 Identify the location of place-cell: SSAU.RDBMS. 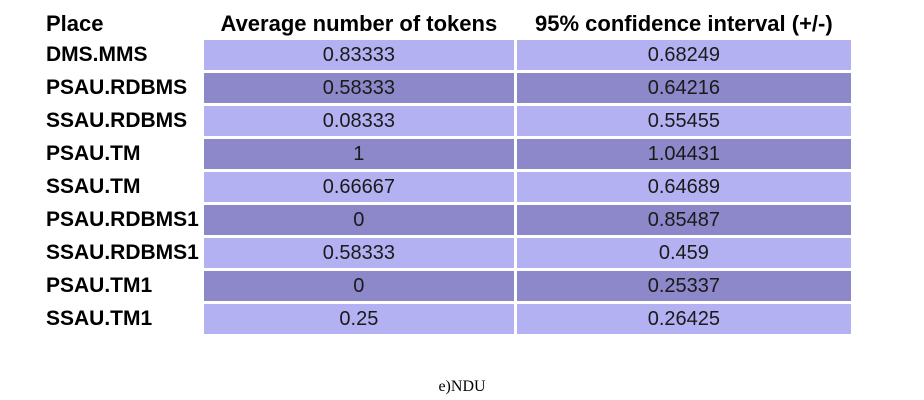
(117, 120).